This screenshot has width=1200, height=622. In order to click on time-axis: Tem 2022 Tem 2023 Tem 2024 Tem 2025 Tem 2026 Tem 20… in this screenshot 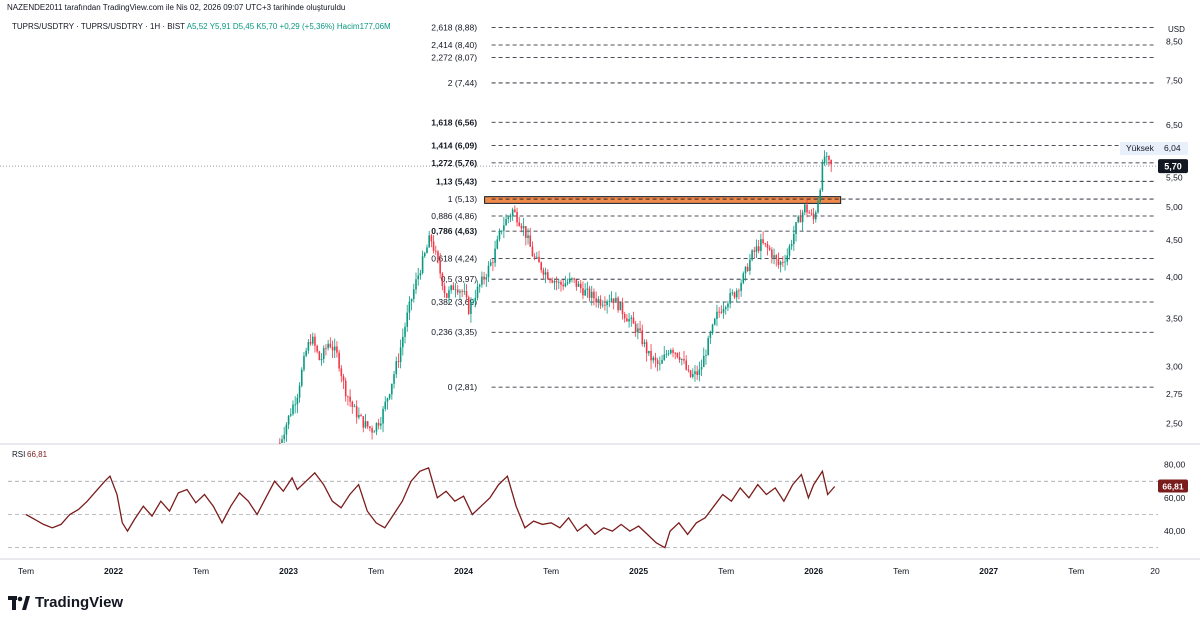, I will do `click(600, 567)`.